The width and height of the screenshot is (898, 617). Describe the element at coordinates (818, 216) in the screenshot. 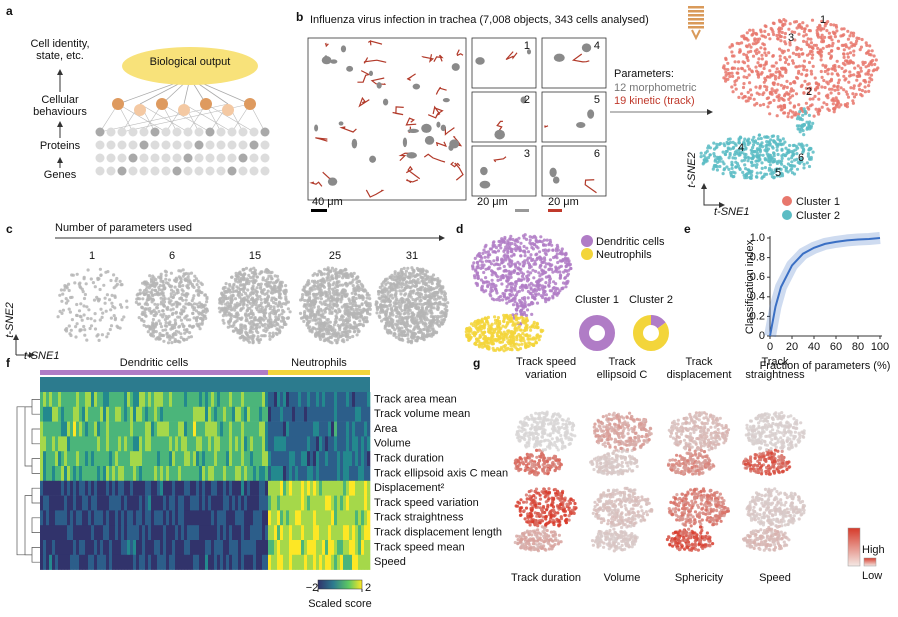

I see `legend-label: Cluster 2` at that location.